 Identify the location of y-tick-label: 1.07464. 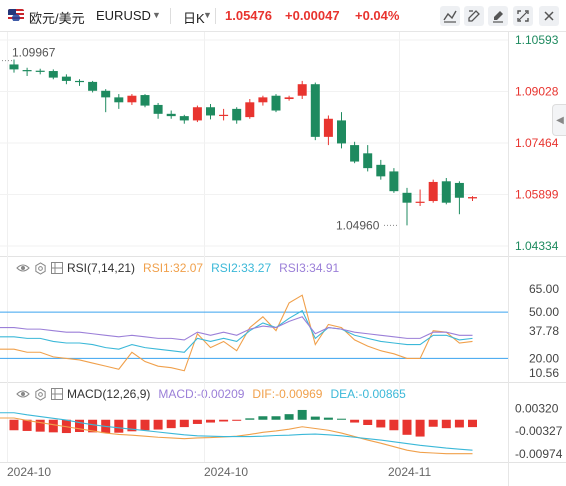
(537, 143).